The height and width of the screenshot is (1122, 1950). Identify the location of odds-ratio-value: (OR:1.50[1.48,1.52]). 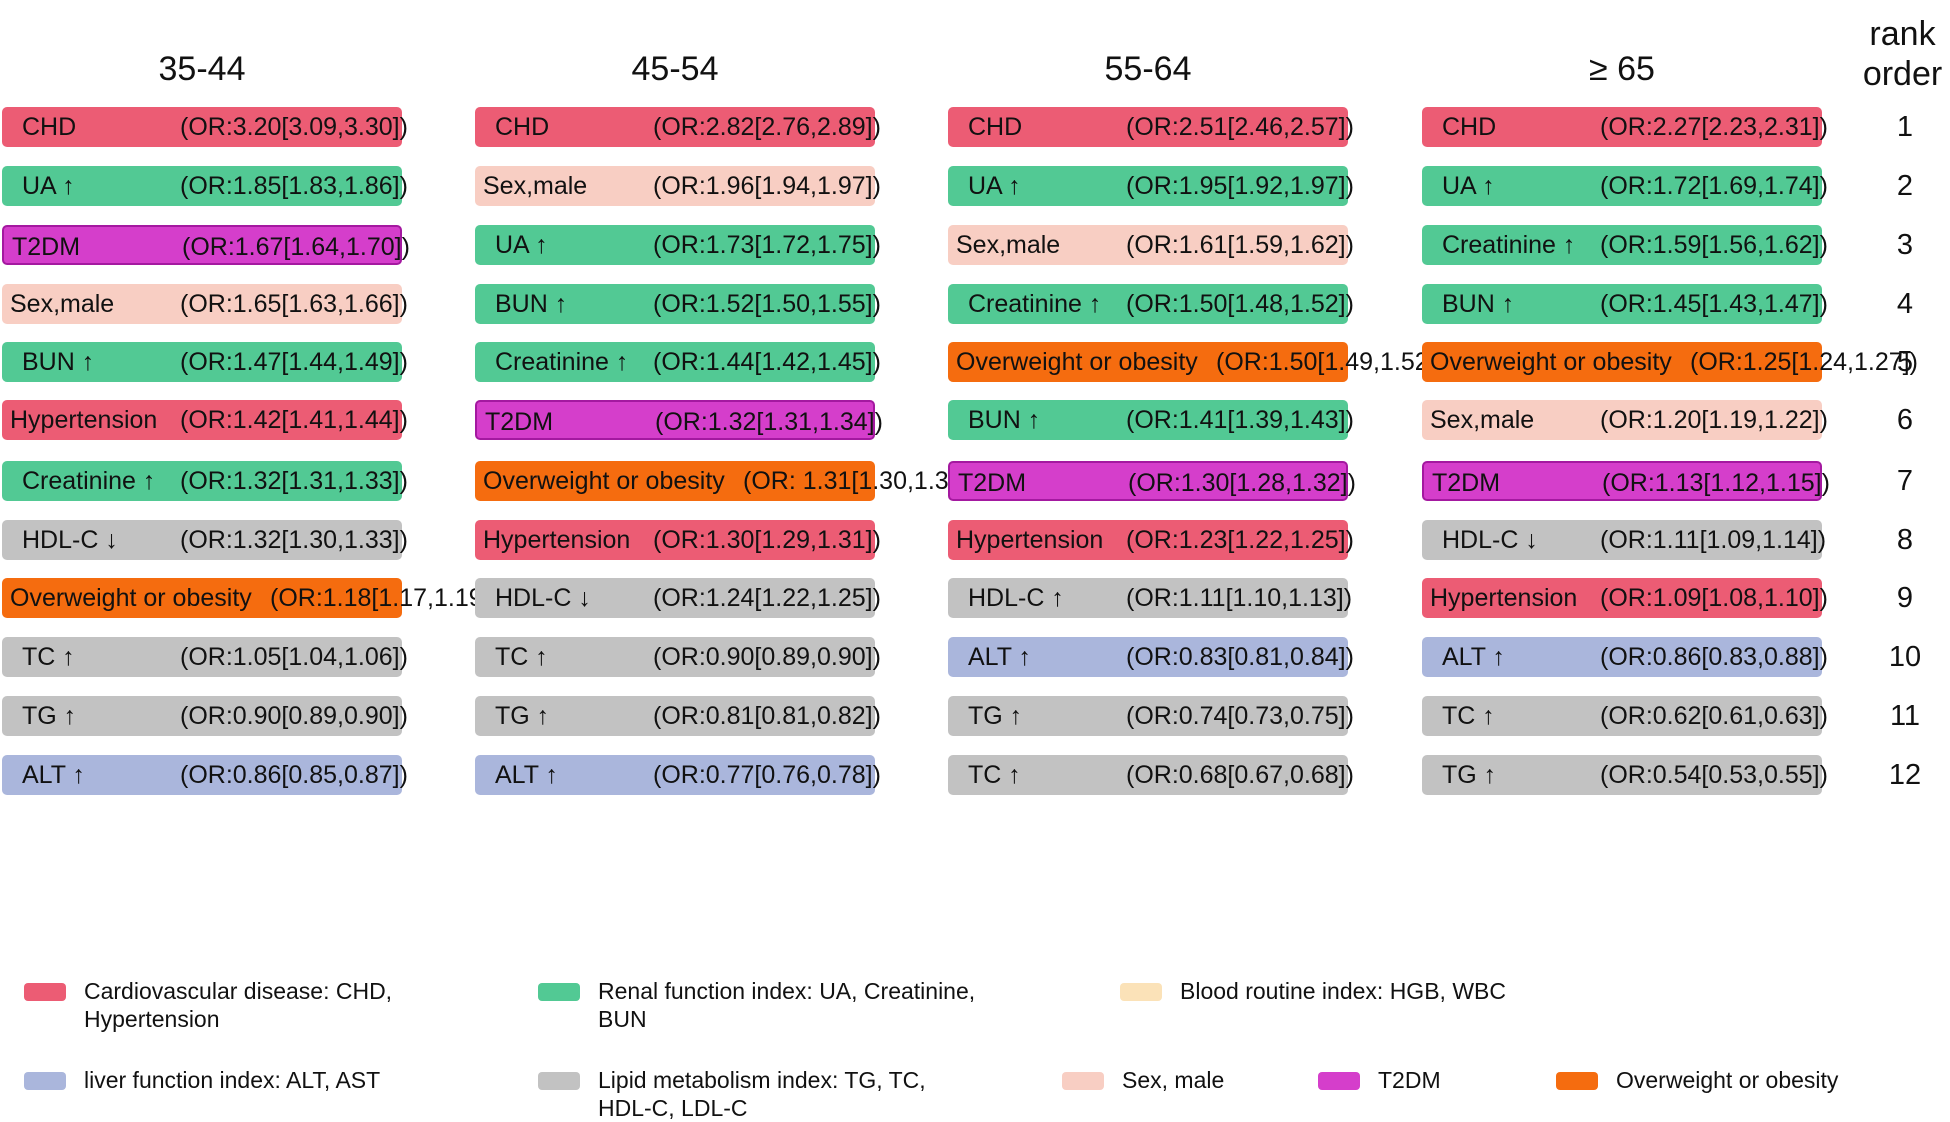
(1240, 304).